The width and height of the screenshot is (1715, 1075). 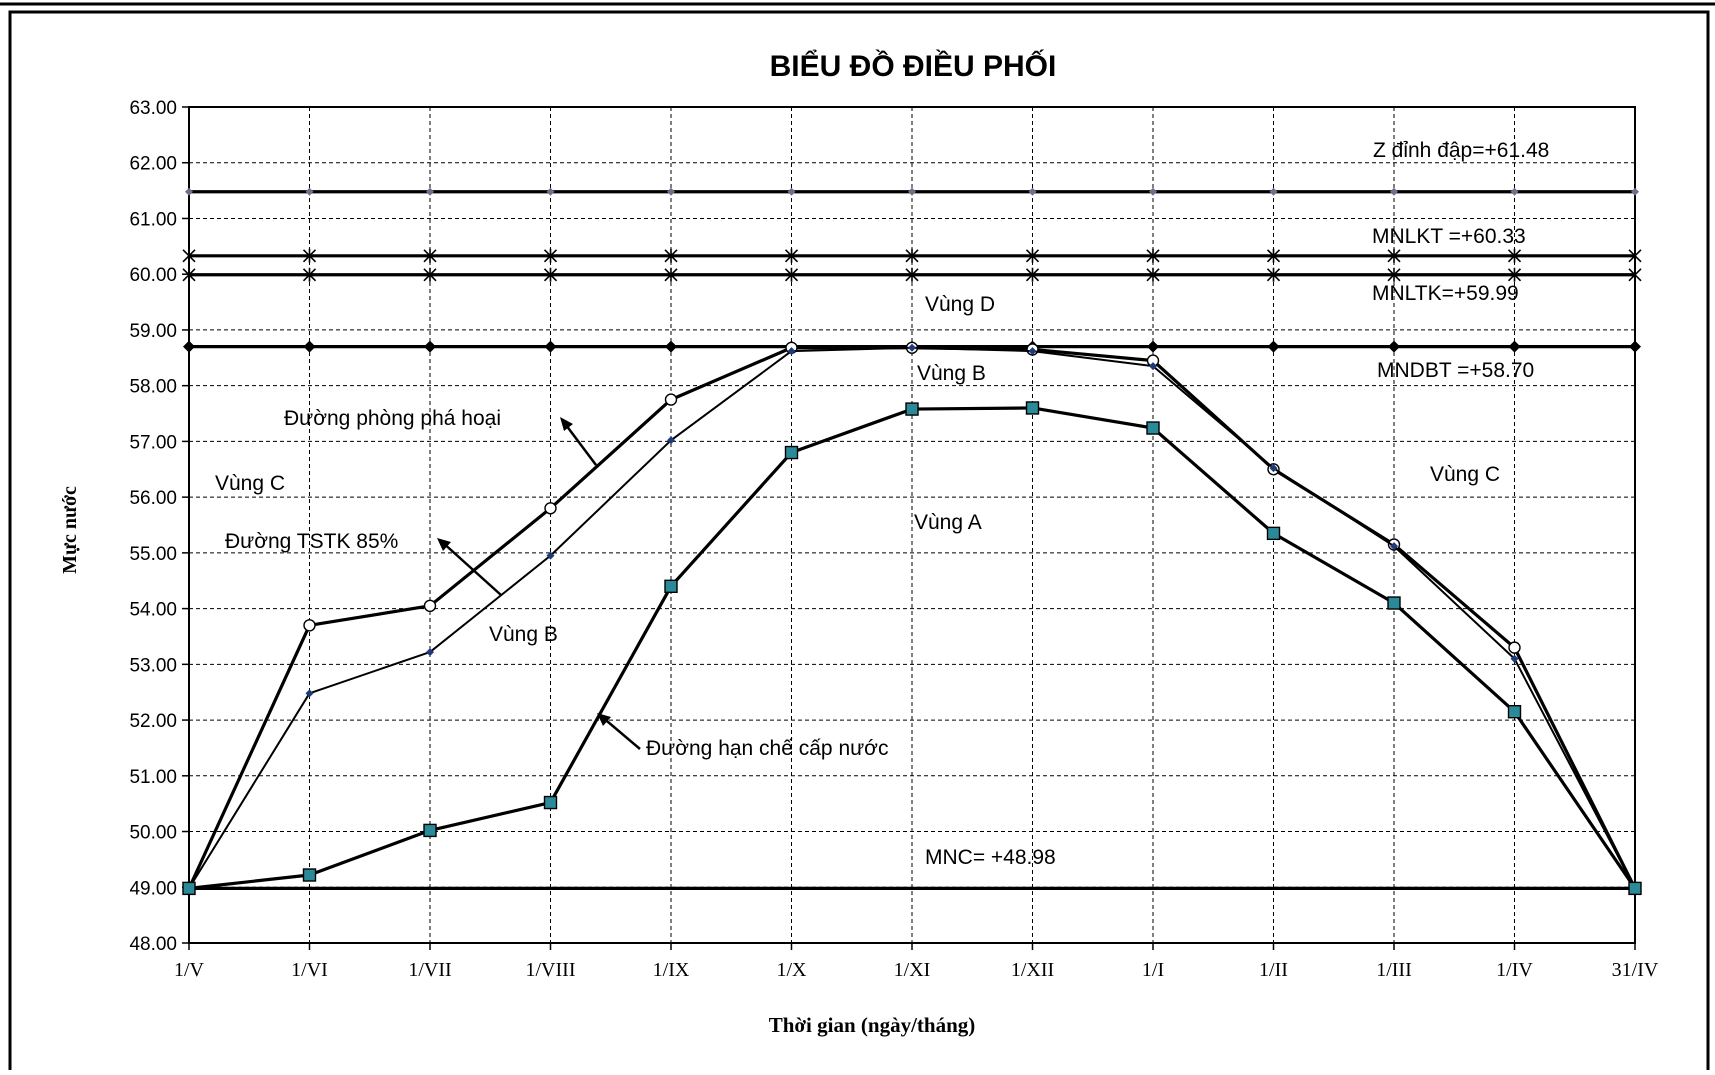 What do you see at coordinates (153, 721) in the screenshot?
I see `y-tick-label: 52.00` at bounding box center [153, 721].